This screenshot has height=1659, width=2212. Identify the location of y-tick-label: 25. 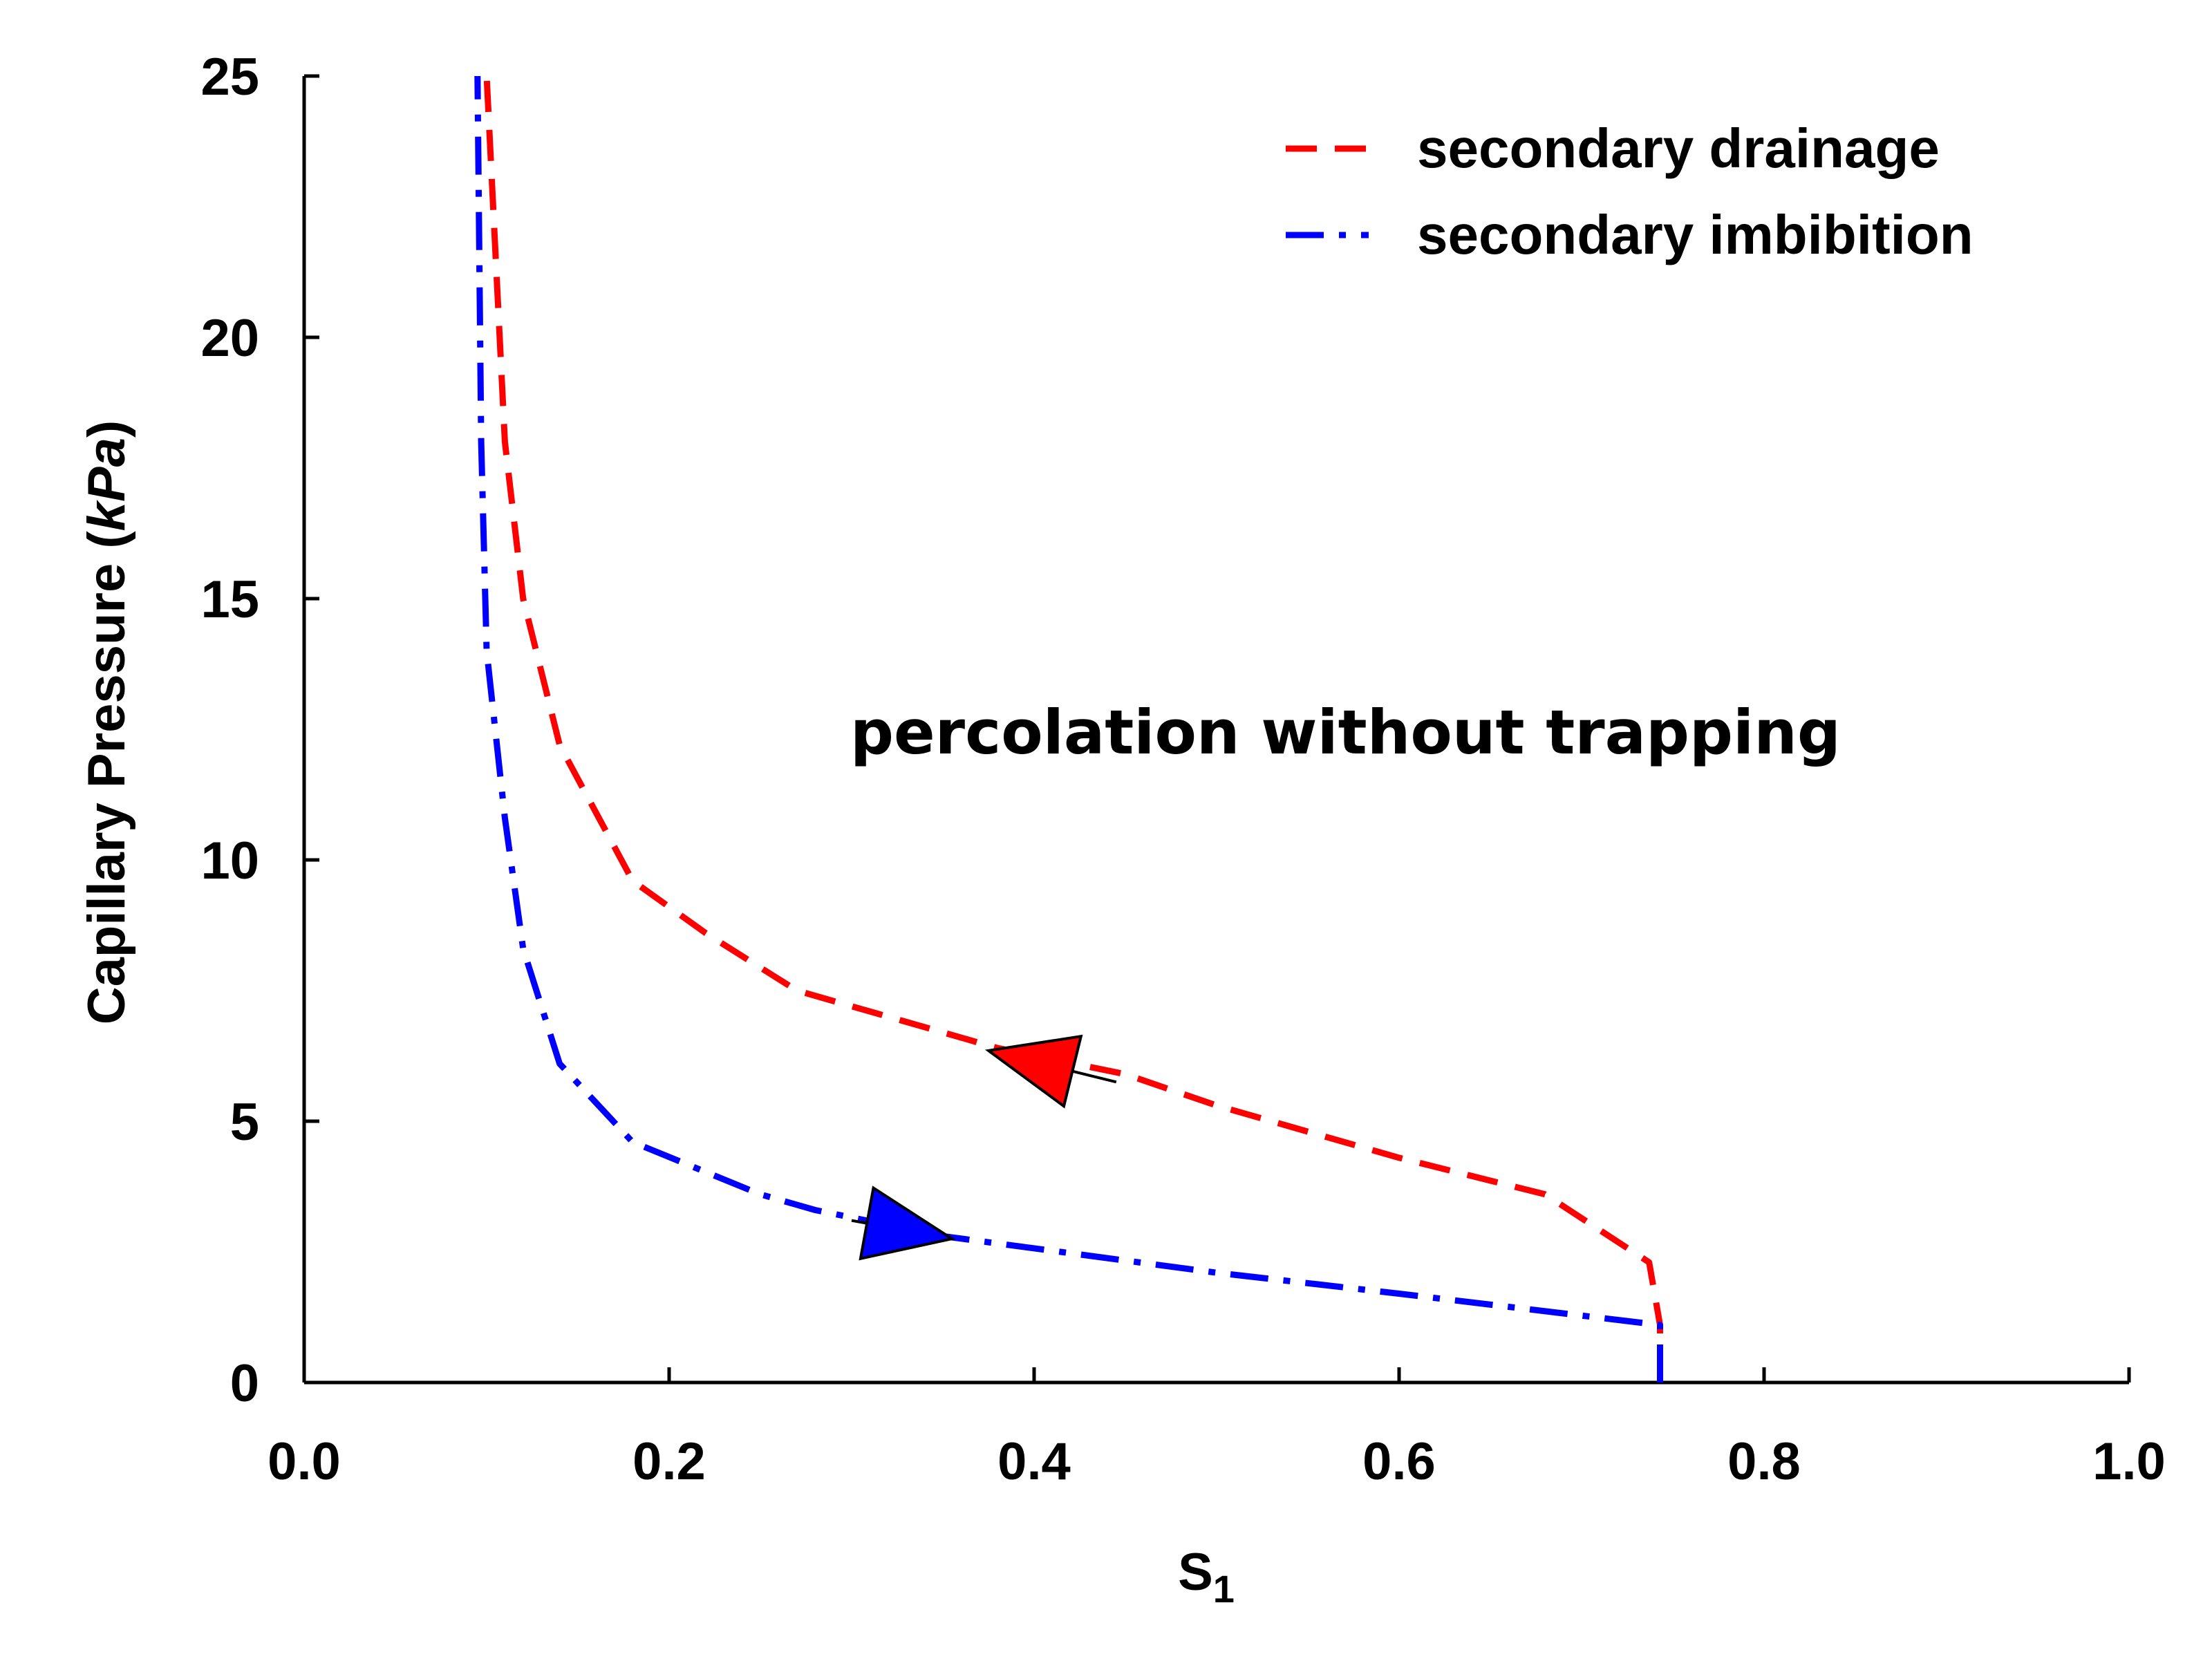
(229, 77).